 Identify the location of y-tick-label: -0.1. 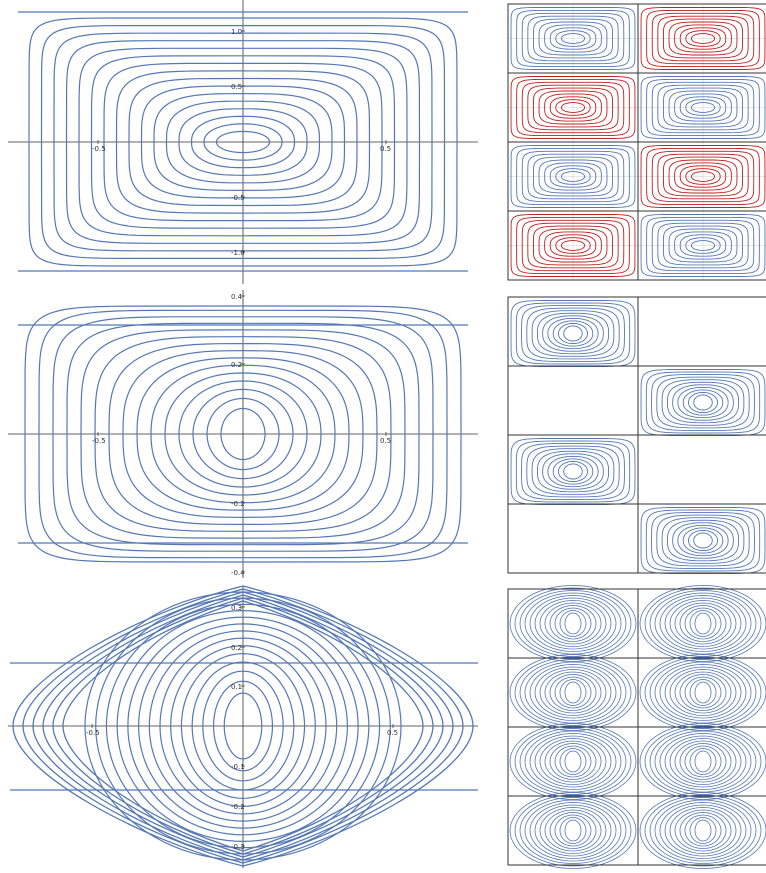
(238, 767).